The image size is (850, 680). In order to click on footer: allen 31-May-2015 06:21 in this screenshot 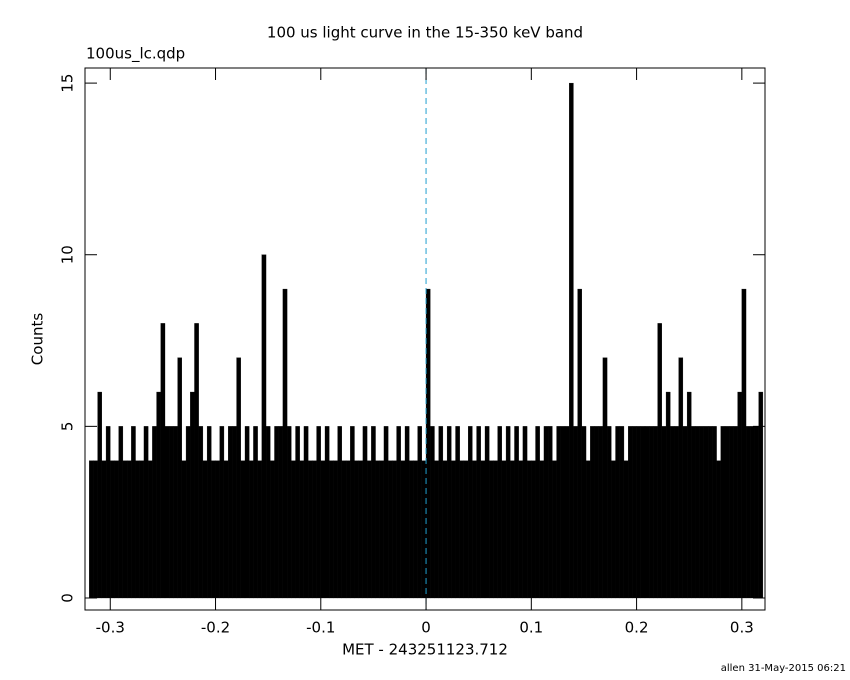, I will do `click(783, 668)`.